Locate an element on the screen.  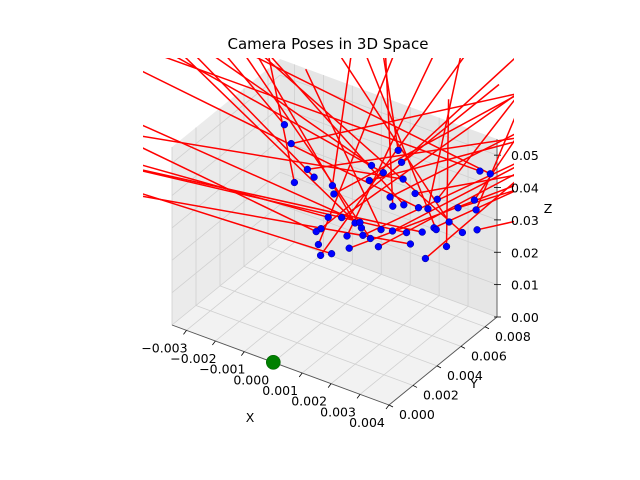
x-tick-label: 0.002 is located at coordinates (309, 401).